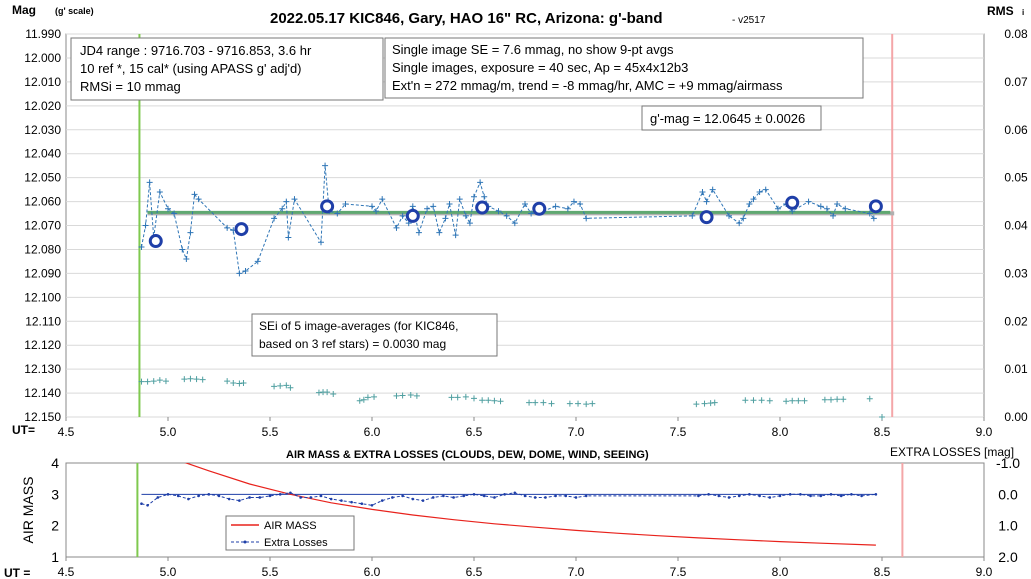 The width and height of the screenshot is (1031, 579). I want to click on lower-y2-tick-label: 0.0, so click(1008, 494).